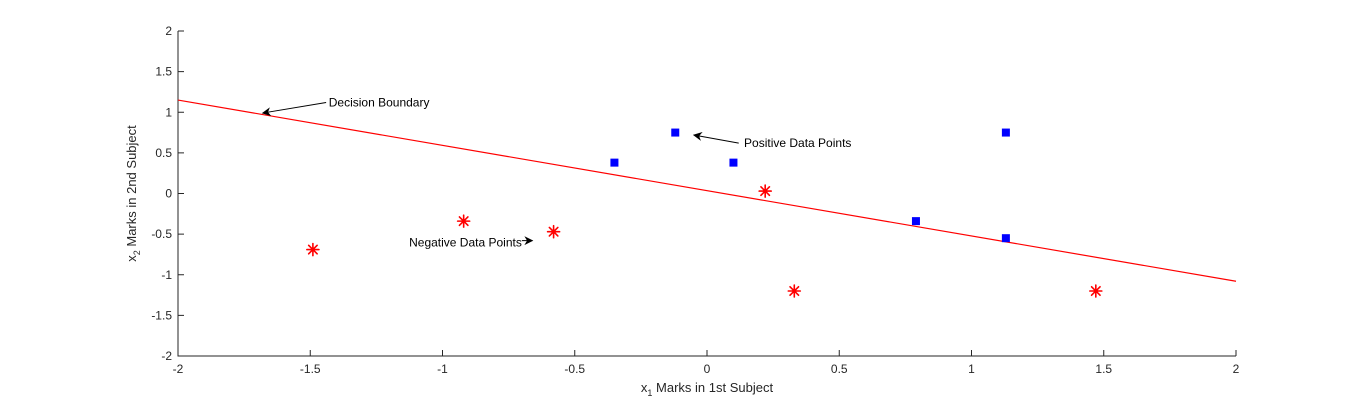  I want to click on x-tick-label: -1, so click(442, 369).